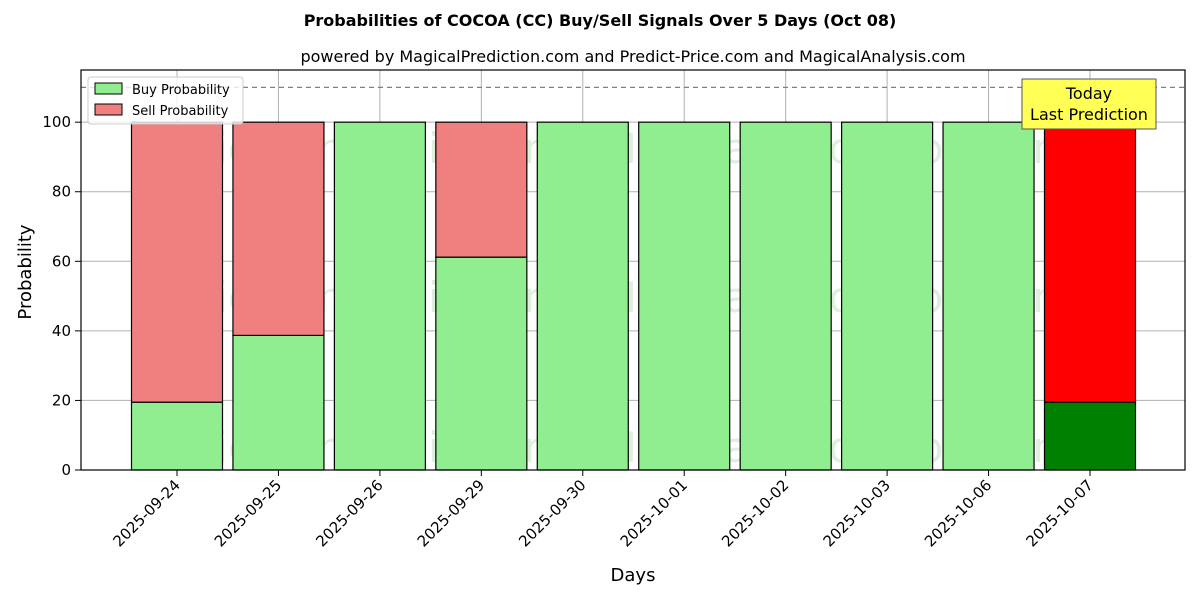 This screenshot has height=600, width=1200. Describe the element at coordinates (66, 470) in the screenshot. I see `y-tick-label: 0` at that location.